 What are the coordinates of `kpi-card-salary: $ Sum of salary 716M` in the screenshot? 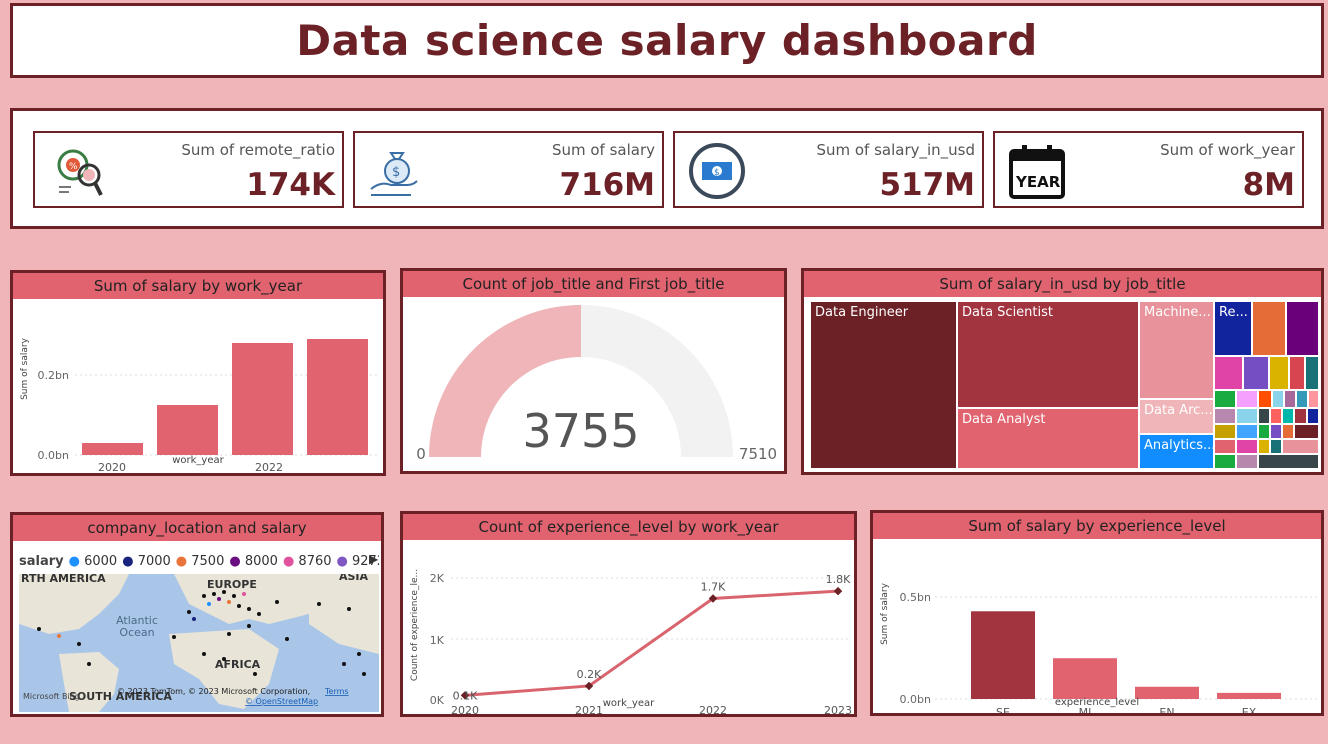 It's located at (508, 169).